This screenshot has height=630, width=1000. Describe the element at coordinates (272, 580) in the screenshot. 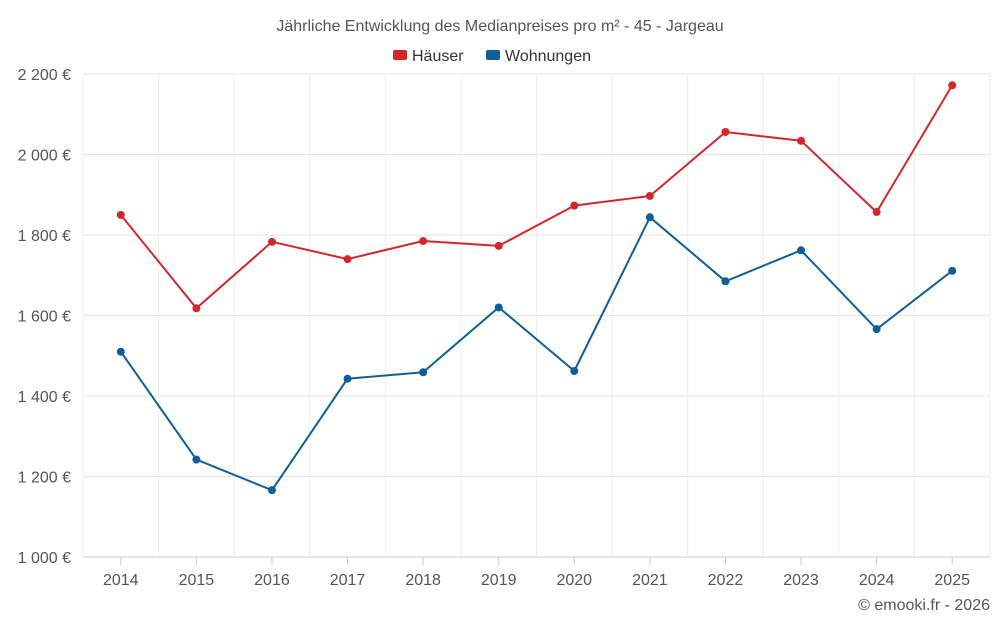

I see `x-tick-label: 2016` at that location.